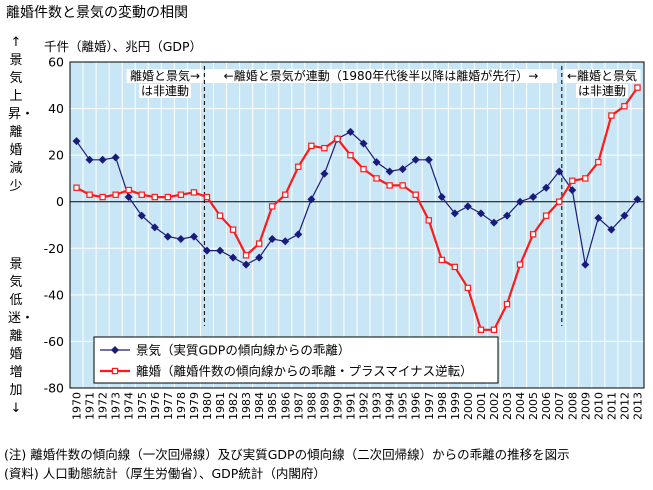 The image size is (653, 490). I want to click on x-tick-label: 1978, so click(181, 406).